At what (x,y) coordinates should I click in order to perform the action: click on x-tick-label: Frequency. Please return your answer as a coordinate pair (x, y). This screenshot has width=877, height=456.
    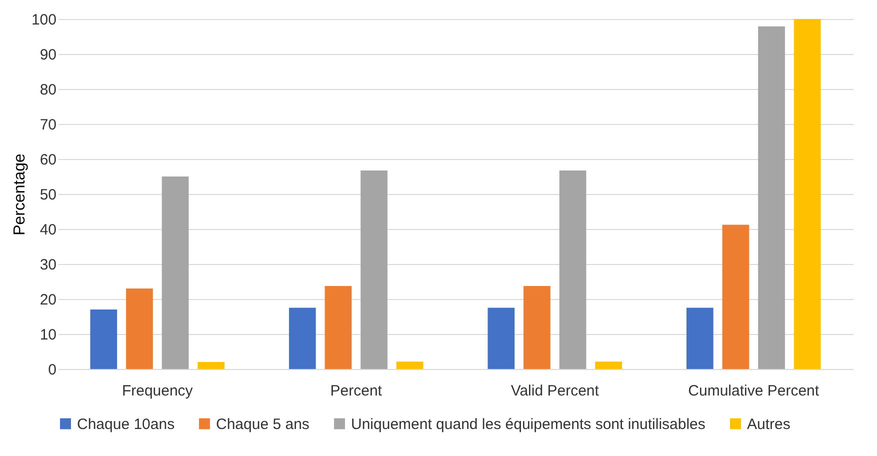
    Looking at the image, I should click on (158, 391).